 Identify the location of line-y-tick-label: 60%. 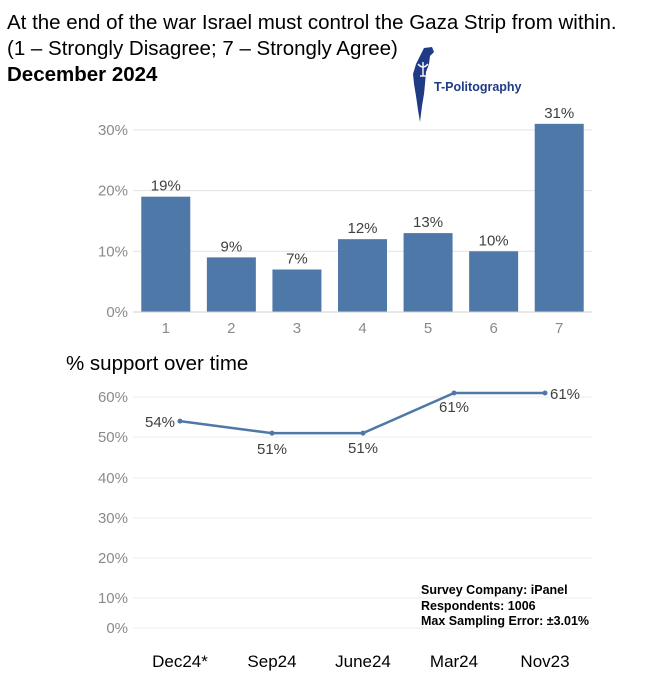
(113, 397).